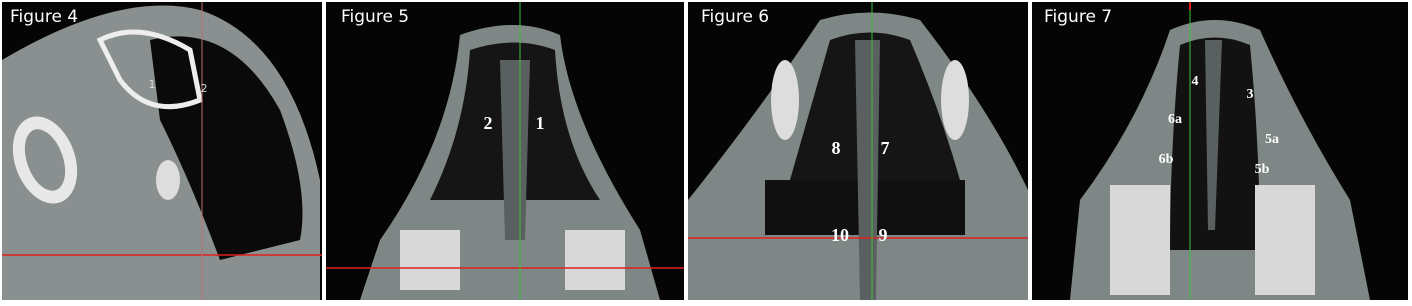 The height and width of the screenshot is (306, 1412). What do you see at coordinates (226, 148) in the screenshot?
I see `airway` at bounding box center [226, 148].